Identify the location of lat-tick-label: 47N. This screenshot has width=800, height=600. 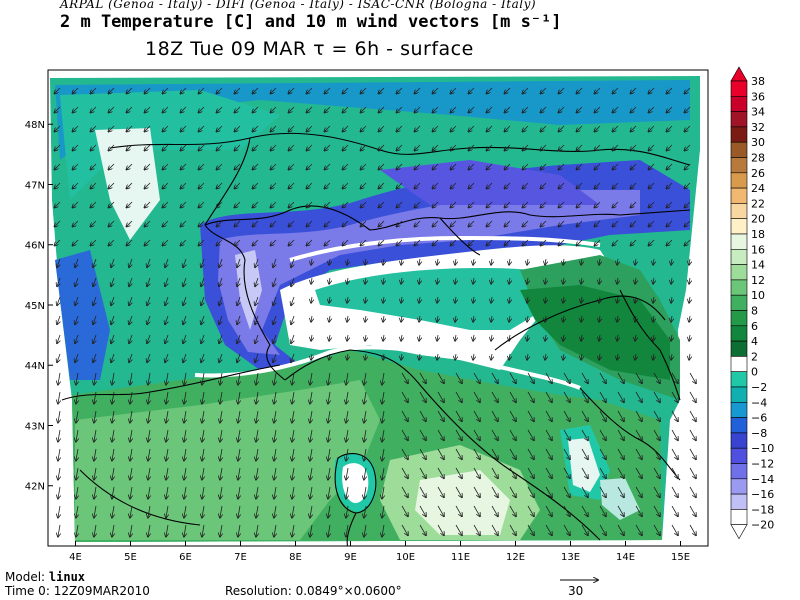
(35, 185).